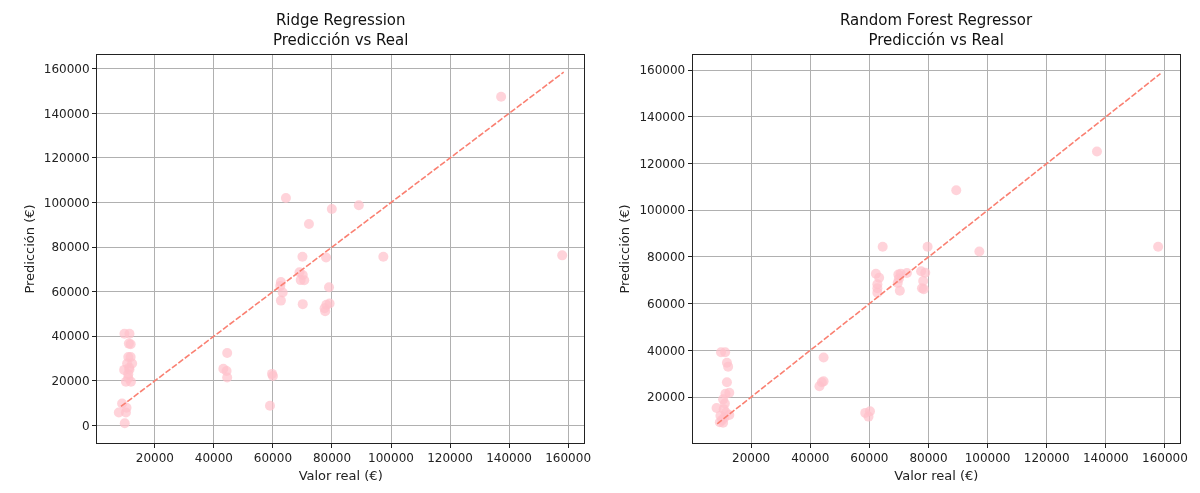 The width and height of the screenshot is (1200, 493). What do you see at coordinates (341, 30) in the screenshot?
I see `chart-title: Ridge Regression Predicción vs Real` at bounding box center [341, 30].